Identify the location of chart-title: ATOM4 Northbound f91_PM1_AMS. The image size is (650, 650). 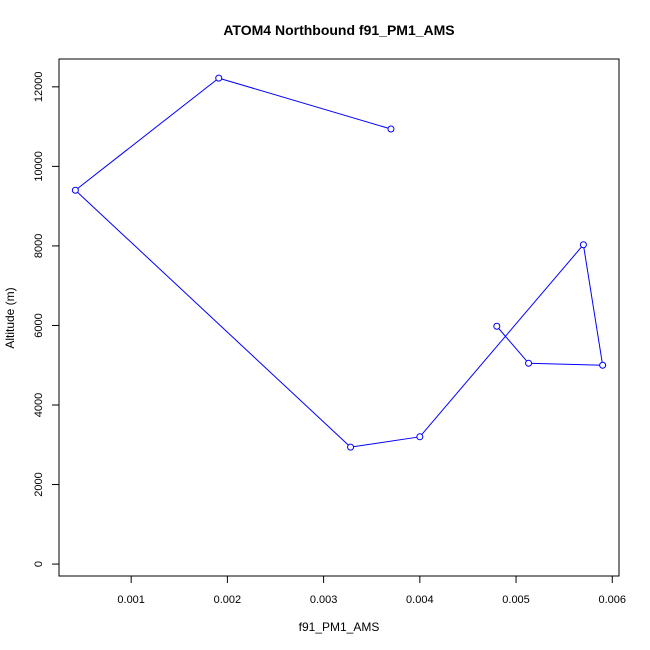
(338, 30).